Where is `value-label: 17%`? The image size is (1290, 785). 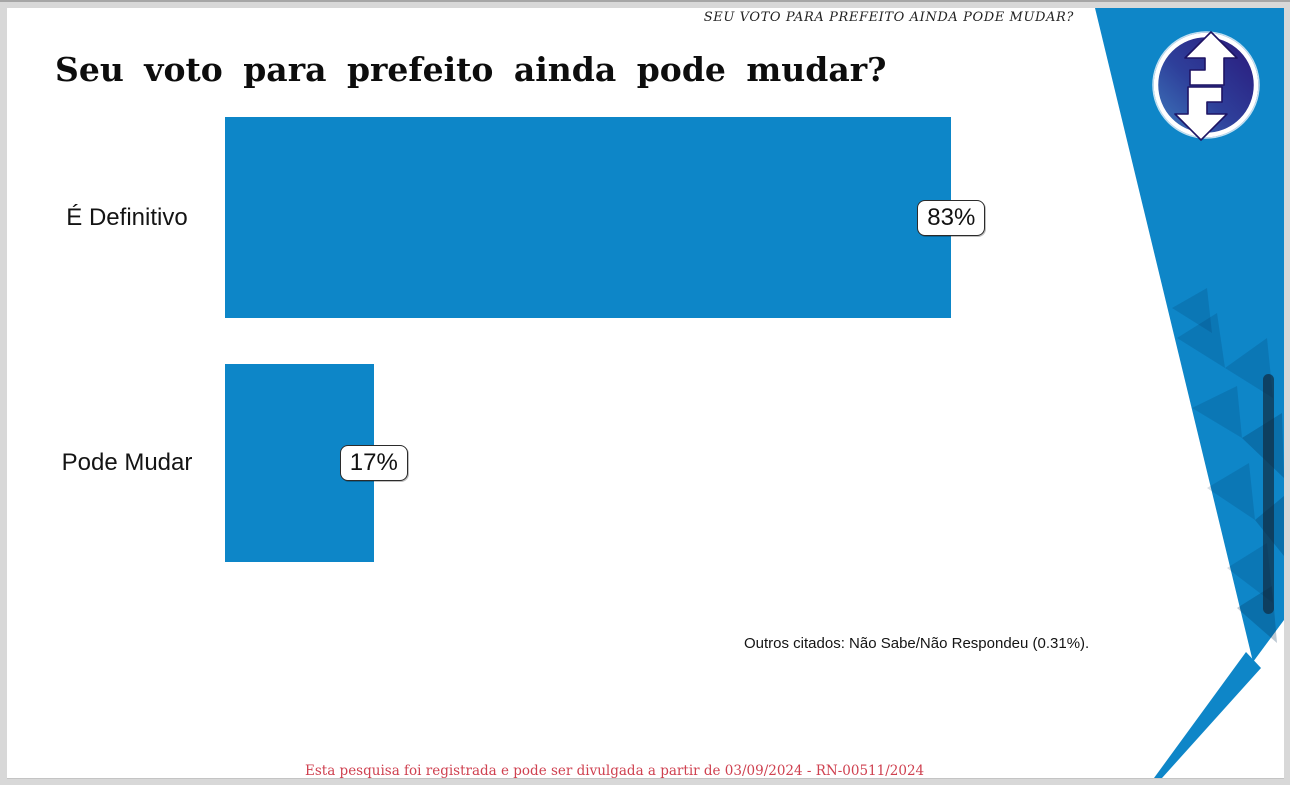
value-label: 17% is located at coordinates (373, 463).